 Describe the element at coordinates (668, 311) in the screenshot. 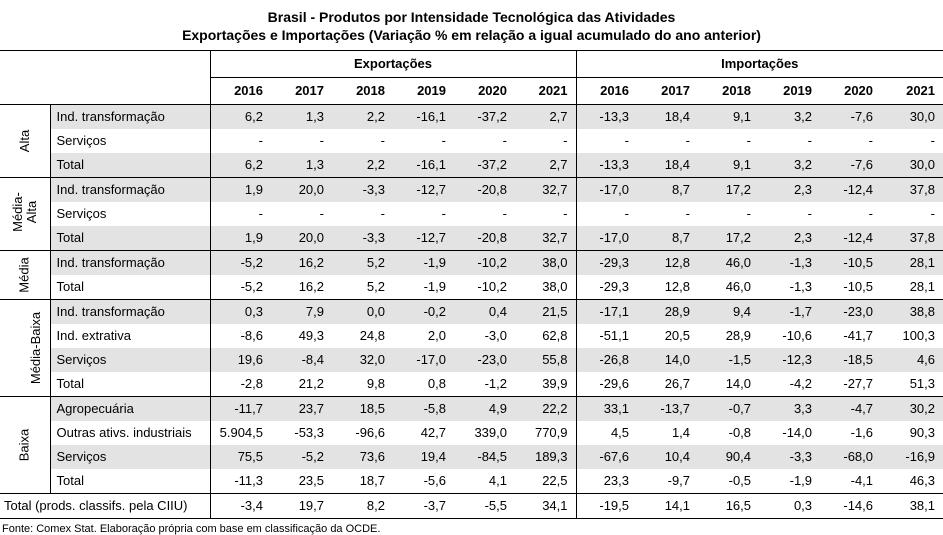

I see `import-value-cell: 28,9` at that location.